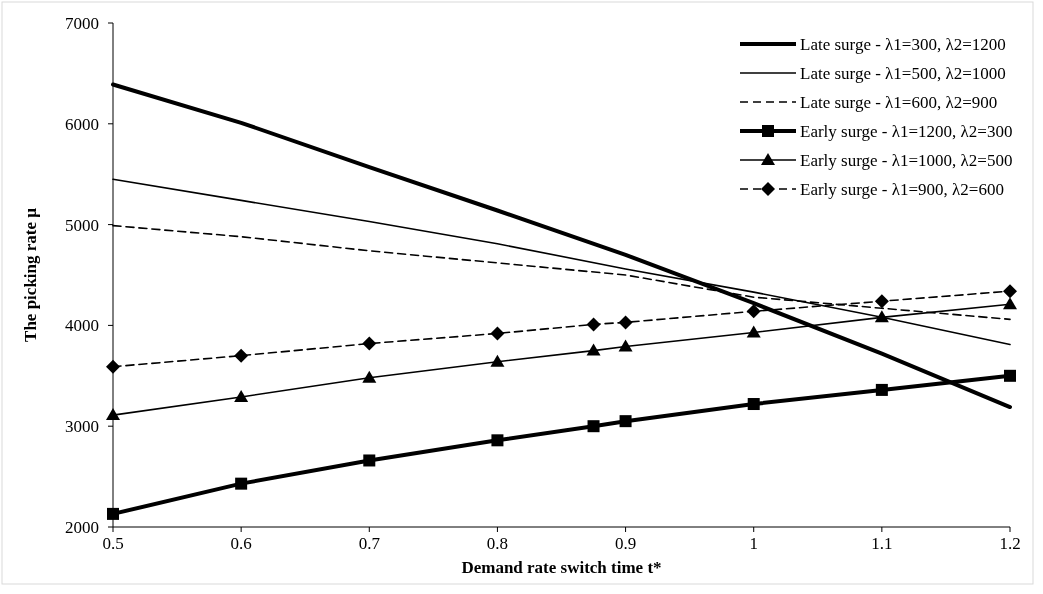 The image size is (1043, 594). Describe the element at coordinates (113, 543) in the screenshot. I see `x-tick-label: 0.5` at that location.